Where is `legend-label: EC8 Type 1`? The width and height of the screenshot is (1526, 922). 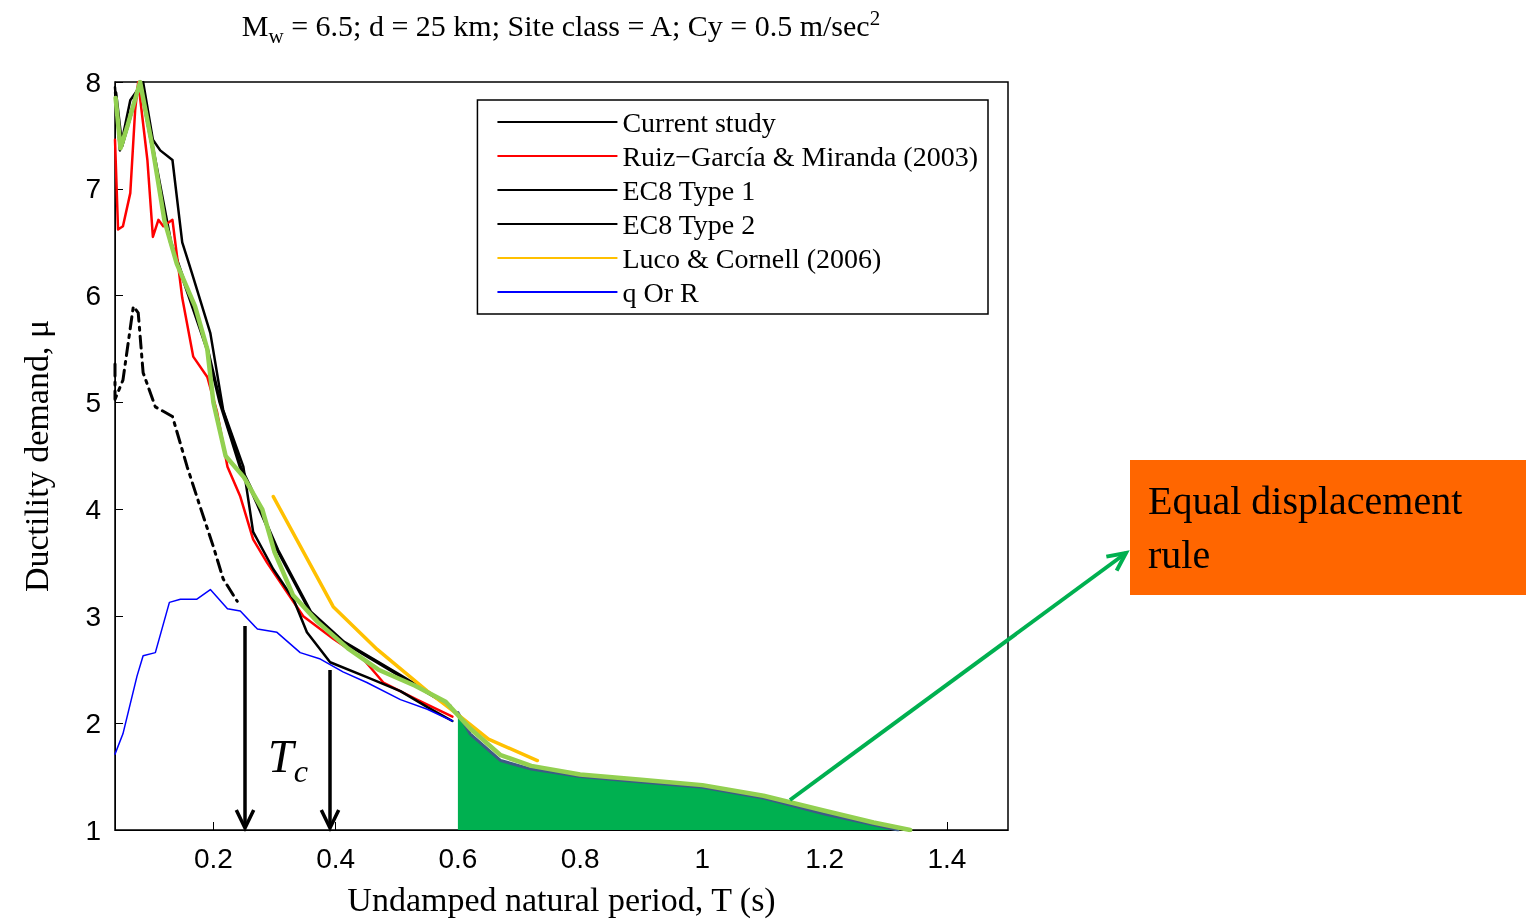
legend-label: EC8 Type 1 is located at coordinates (689, 190).